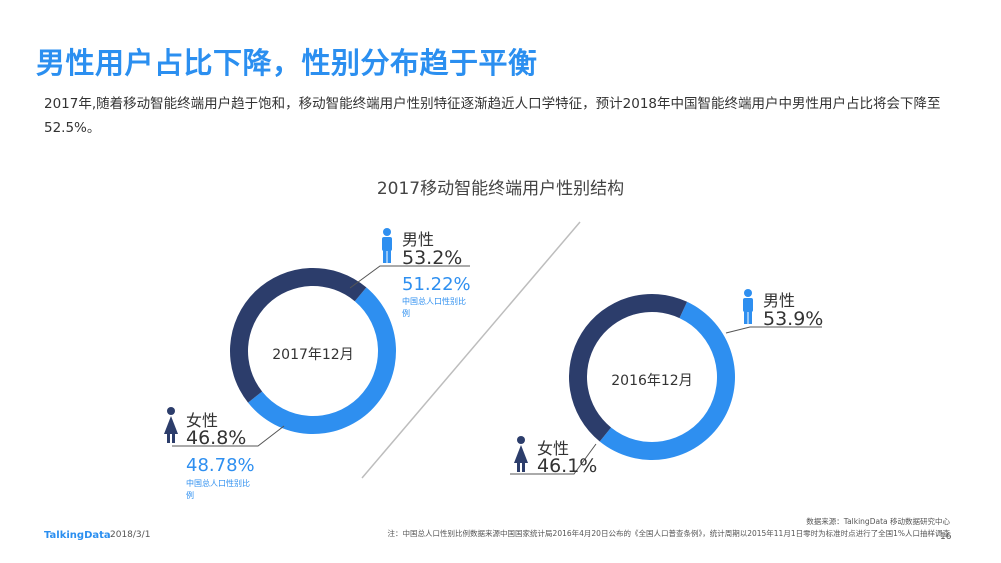 The height and width of the screenshot is (563, 1001). I want to click on center-label-2016: 2016年12月, so click(651, 381).